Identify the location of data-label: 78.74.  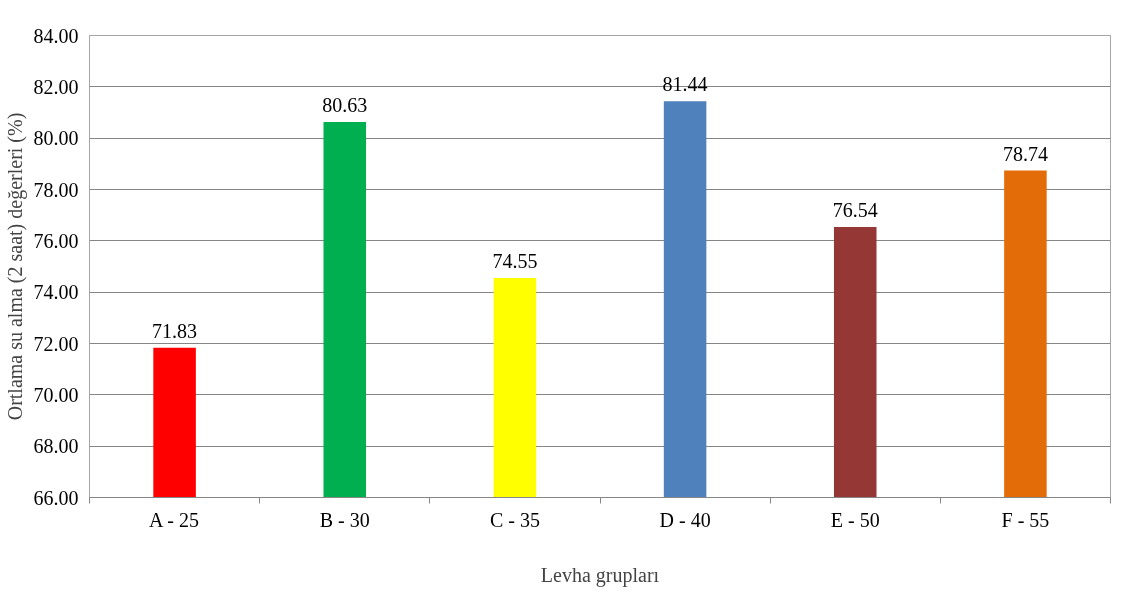
(1025, 153).